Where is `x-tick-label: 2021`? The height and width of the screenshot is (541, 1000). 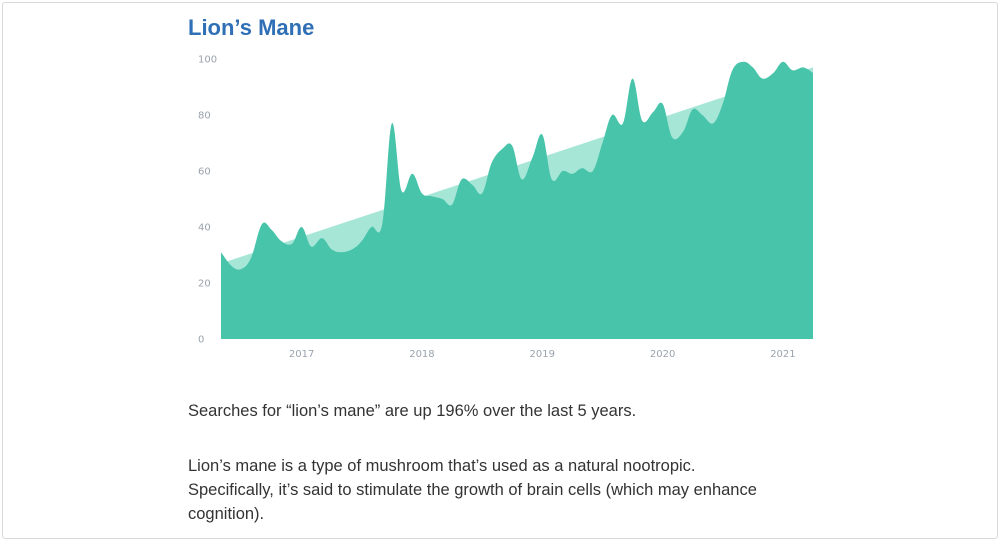
x-tick-label: 2021 is located at coordinates (782, 354).